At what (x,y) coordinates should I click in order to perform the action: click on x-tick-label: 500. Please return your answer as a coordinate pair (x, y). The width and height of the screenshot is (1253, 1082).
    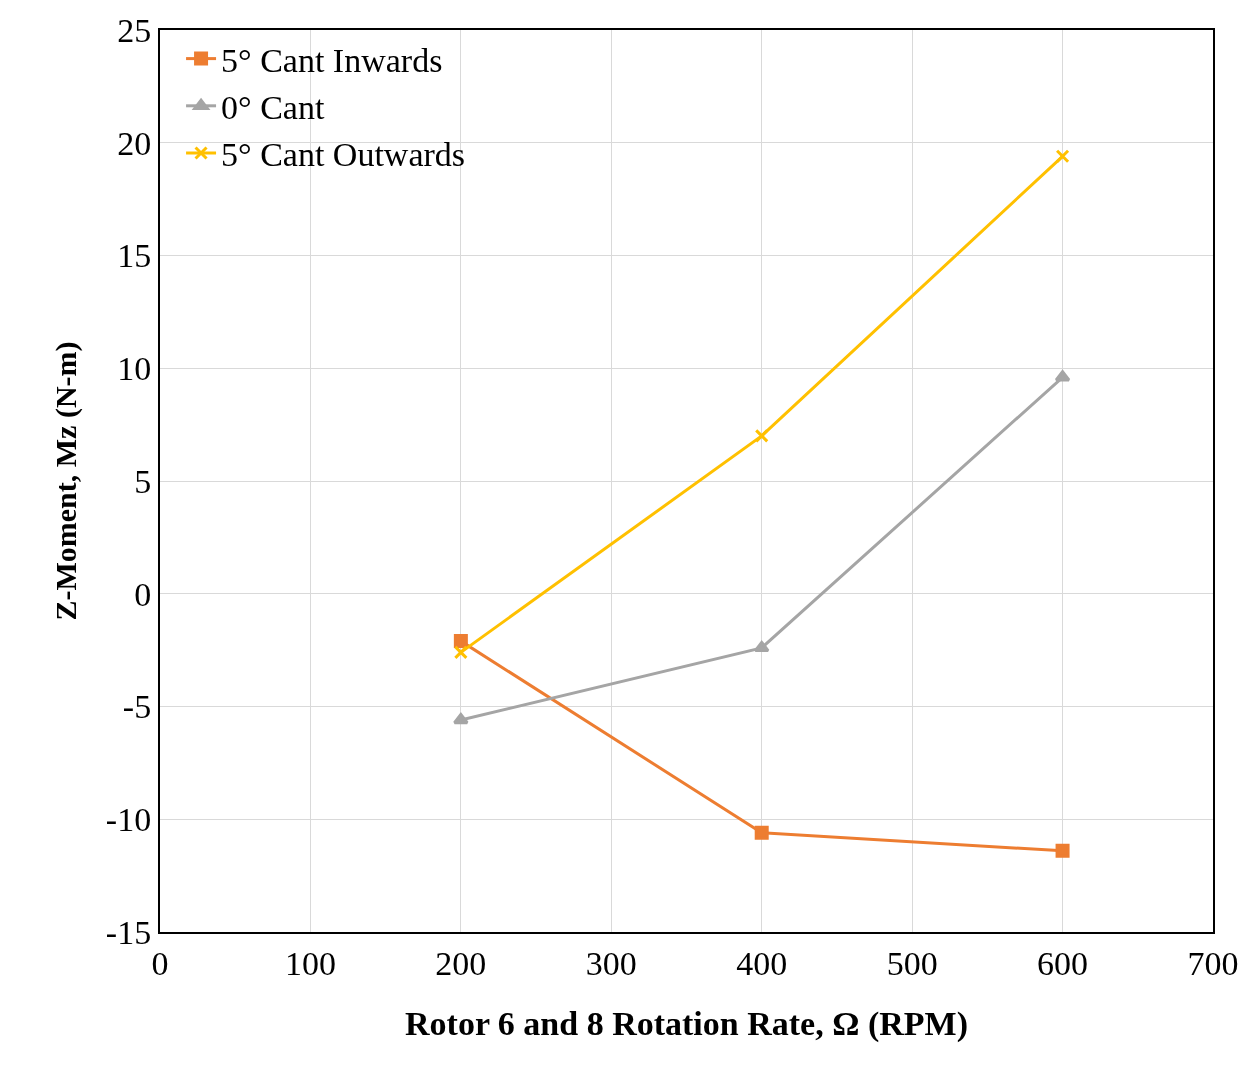
    Looking at the image, I should click on (912, 963).